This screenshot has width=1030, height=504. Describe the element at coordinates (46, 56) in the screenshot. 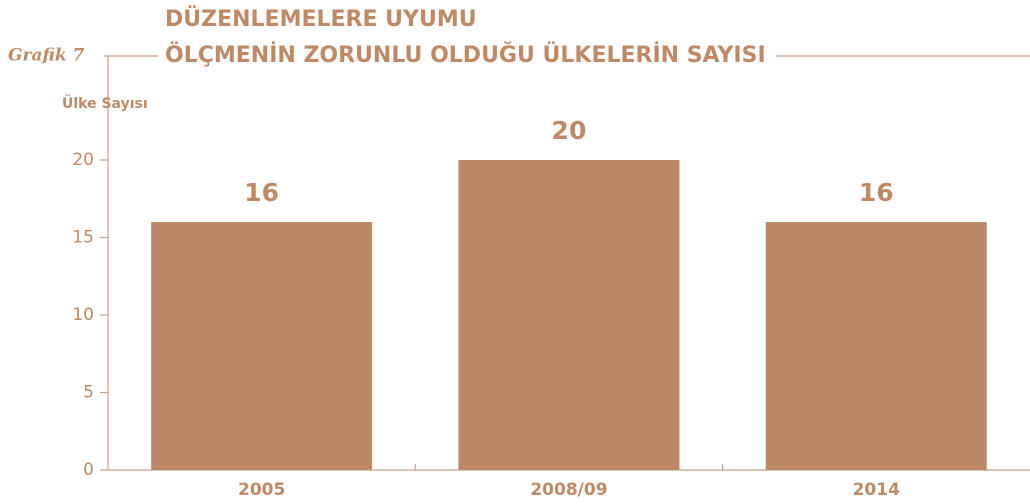

I see `figure-label: Grafik 7` at that location.